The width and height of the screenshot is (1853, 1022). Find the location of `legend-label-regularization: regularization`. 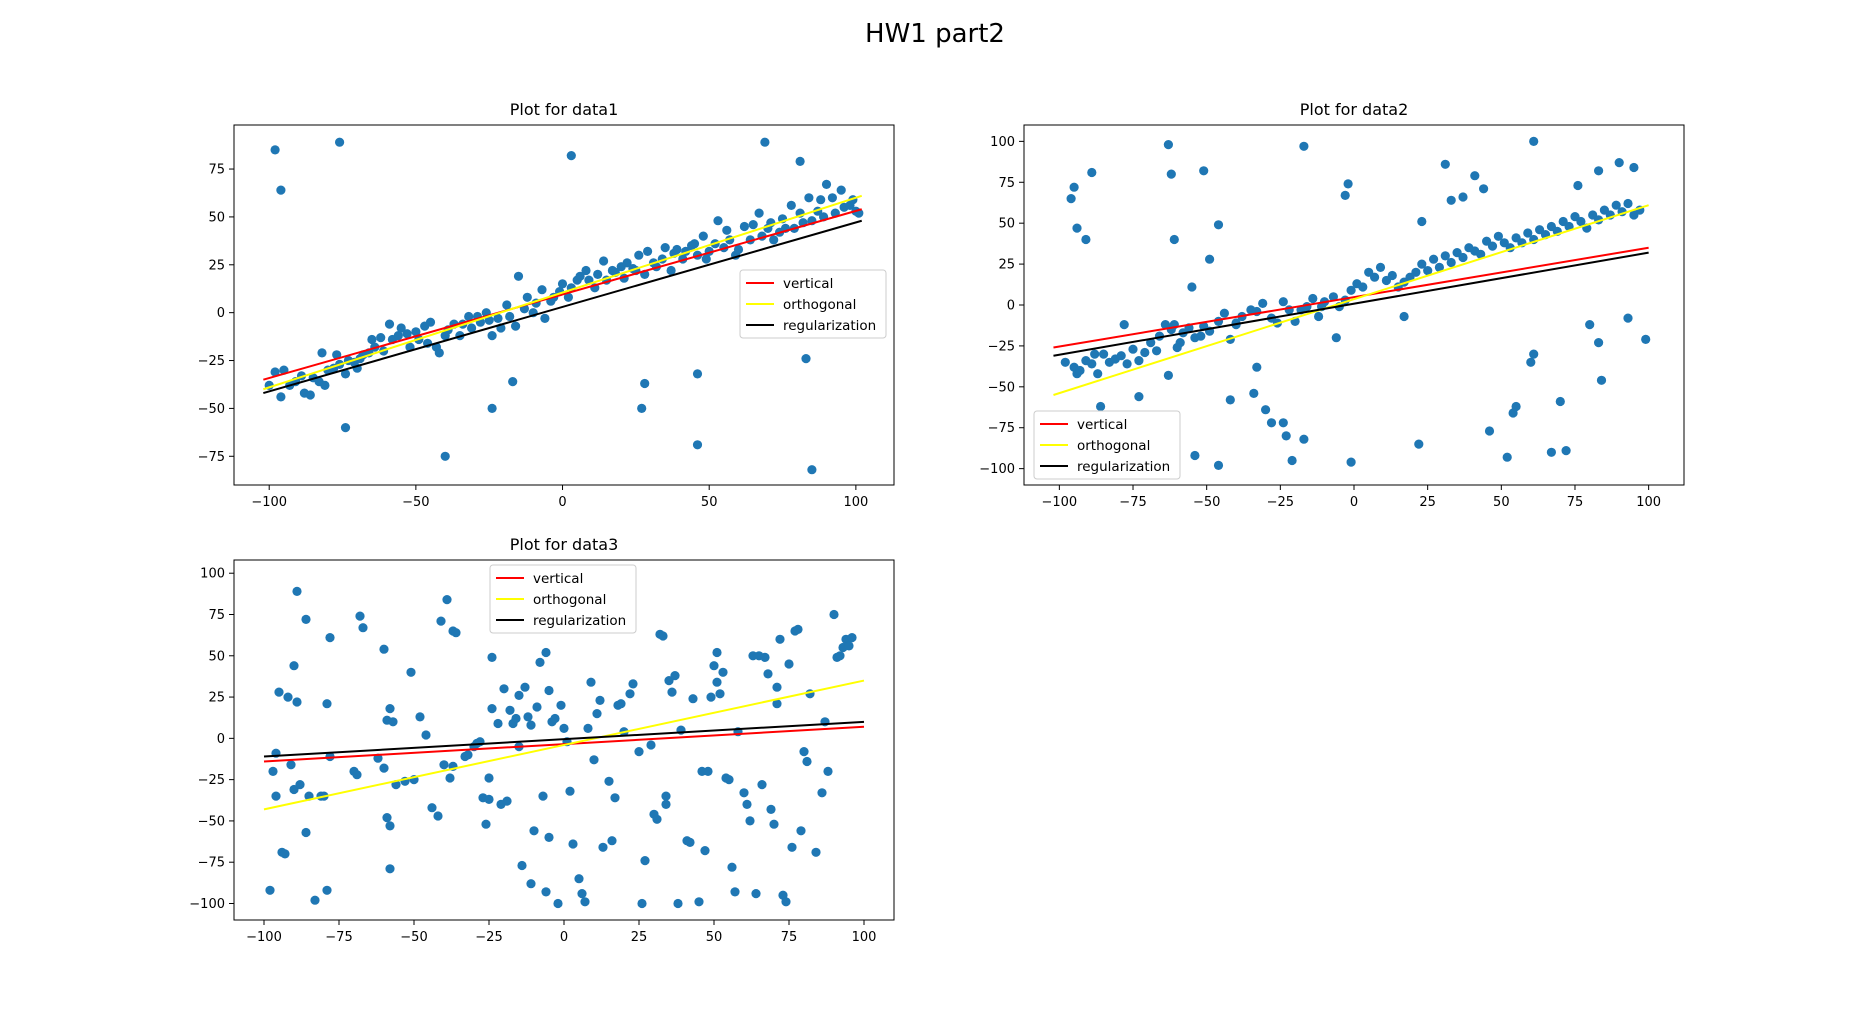

legend-label-regularization: regularization is located at coordinates (829, 326).